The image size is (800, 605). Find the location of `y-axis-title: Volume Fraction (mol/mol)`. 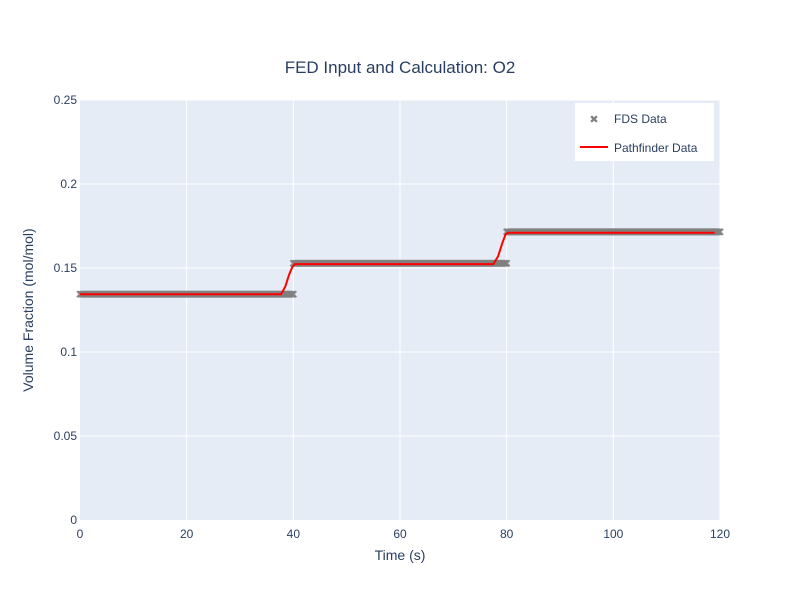

y-axis-title: Volume Fraction (mol/mol) is located at coordinates (28, 309).